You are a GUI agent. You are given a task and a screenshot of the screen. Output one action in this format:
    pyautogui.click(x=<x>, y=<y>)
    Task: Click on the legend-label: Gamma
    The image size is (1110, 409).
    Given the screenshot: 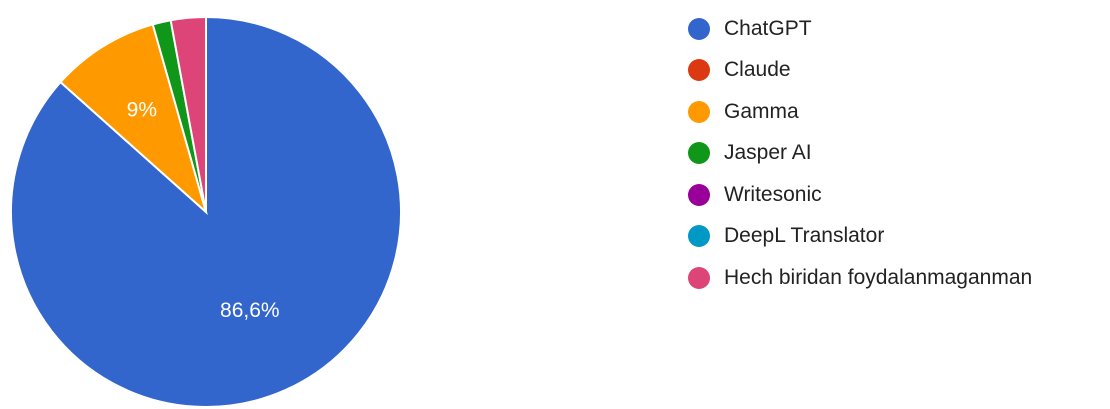 What is the action you would take?
    pyautogui.click(x=761, y=111)
    